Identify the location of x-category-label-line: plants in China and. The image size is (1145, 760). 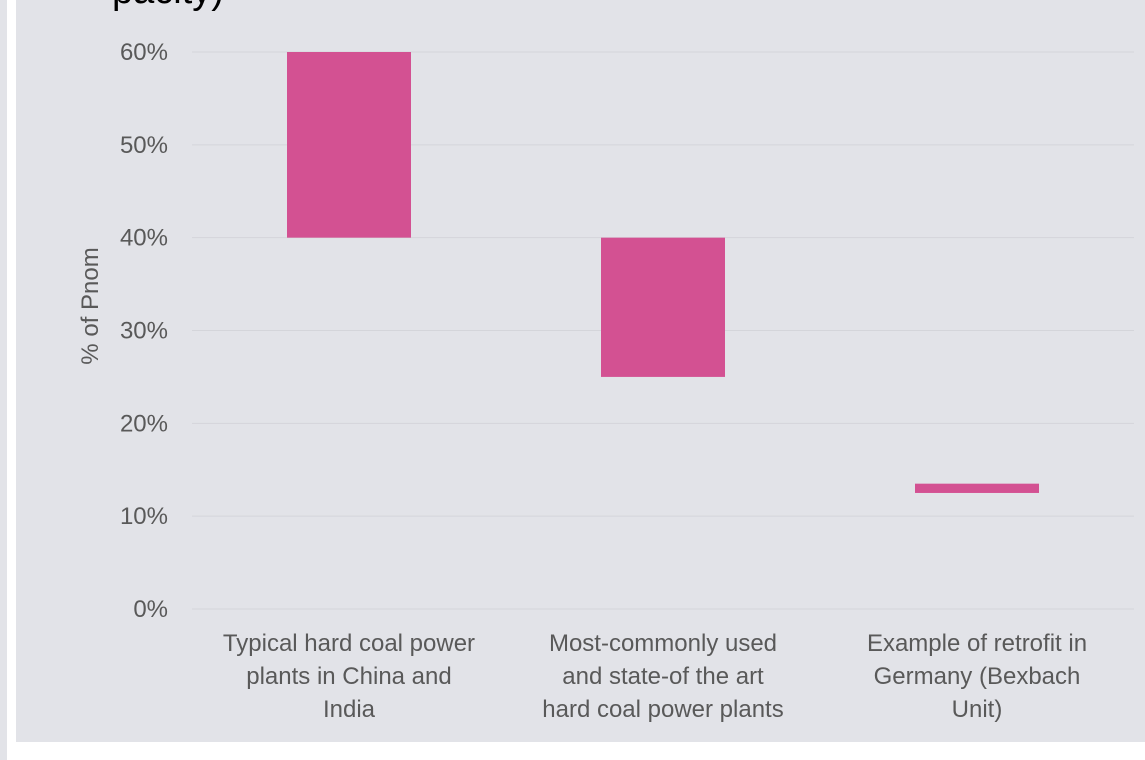
(348, 676).